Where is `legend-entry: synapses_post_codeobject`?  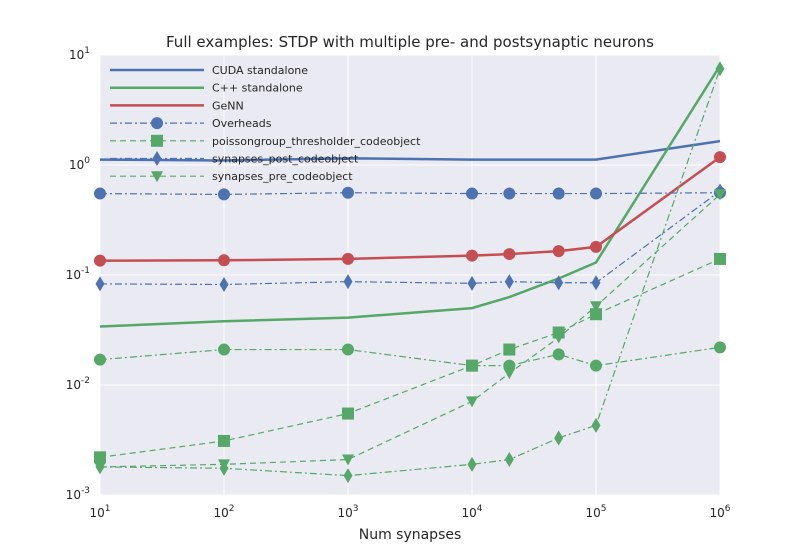
legend-entry: synapses_post_codeobject is located at coordinates (234, 158).